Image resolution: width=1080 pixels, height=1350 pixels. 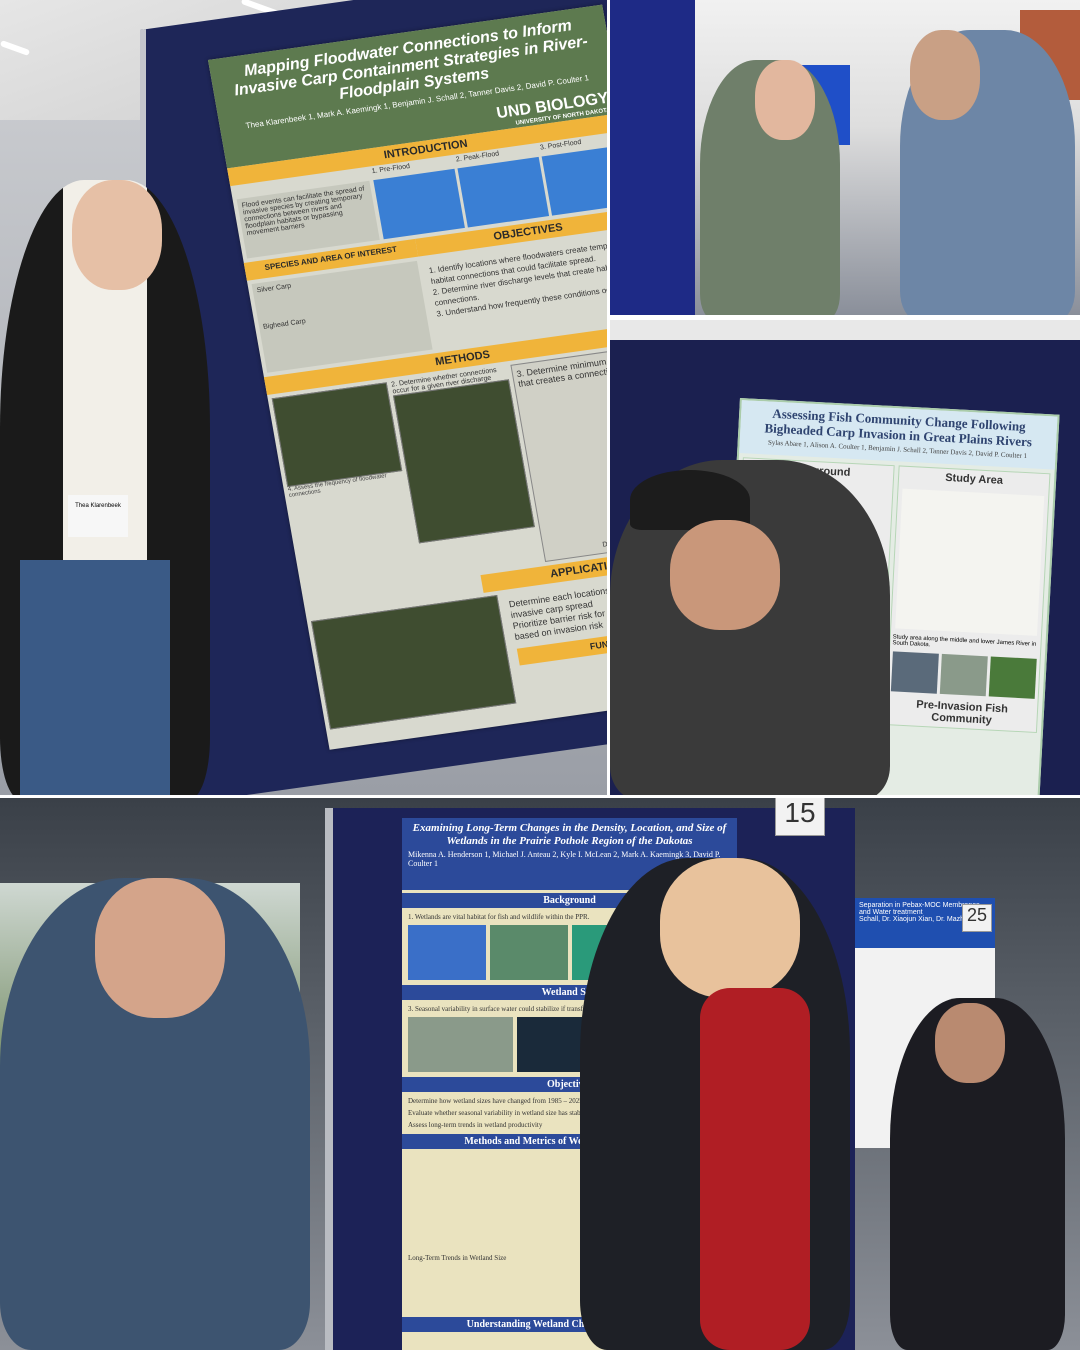 I want to click on jeans, so click(x=95, y=677).